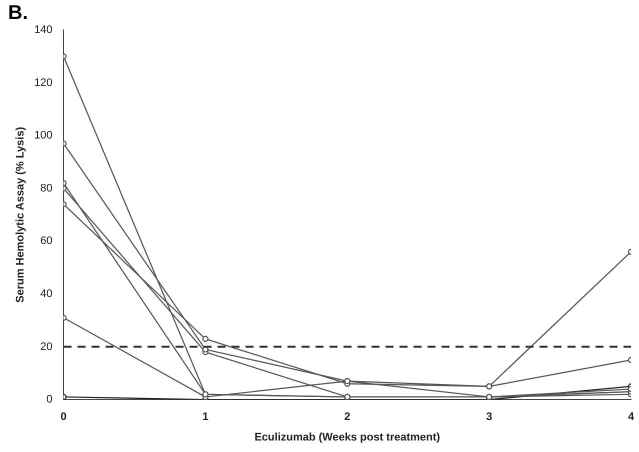 The height and width of the screenshot is (452, 639). Describe the element at coordinates (46, 346) in the screenshot. I see `y-tick-label: 20` at that location.